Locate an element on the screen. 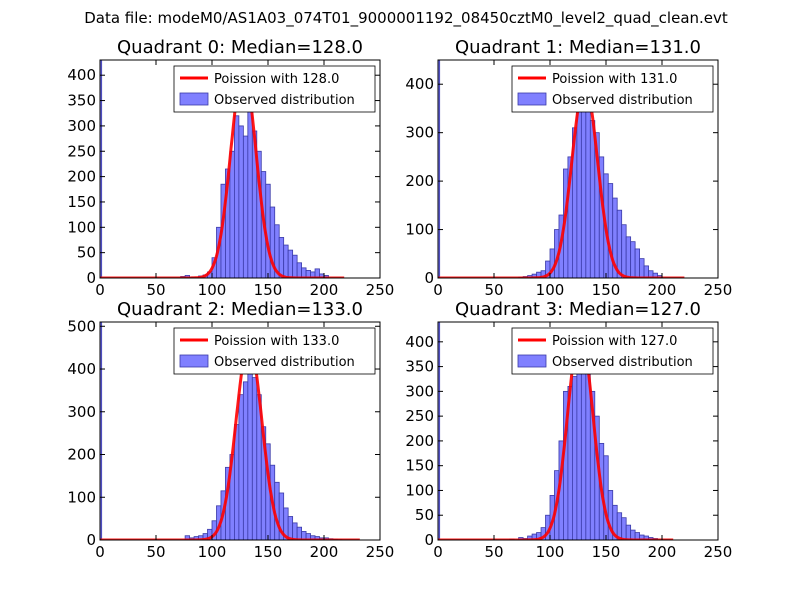 This screenshot has height=600, width=800. panel-title: Quadrant 0: Median=128.0 is located at coordinates (240, 47).